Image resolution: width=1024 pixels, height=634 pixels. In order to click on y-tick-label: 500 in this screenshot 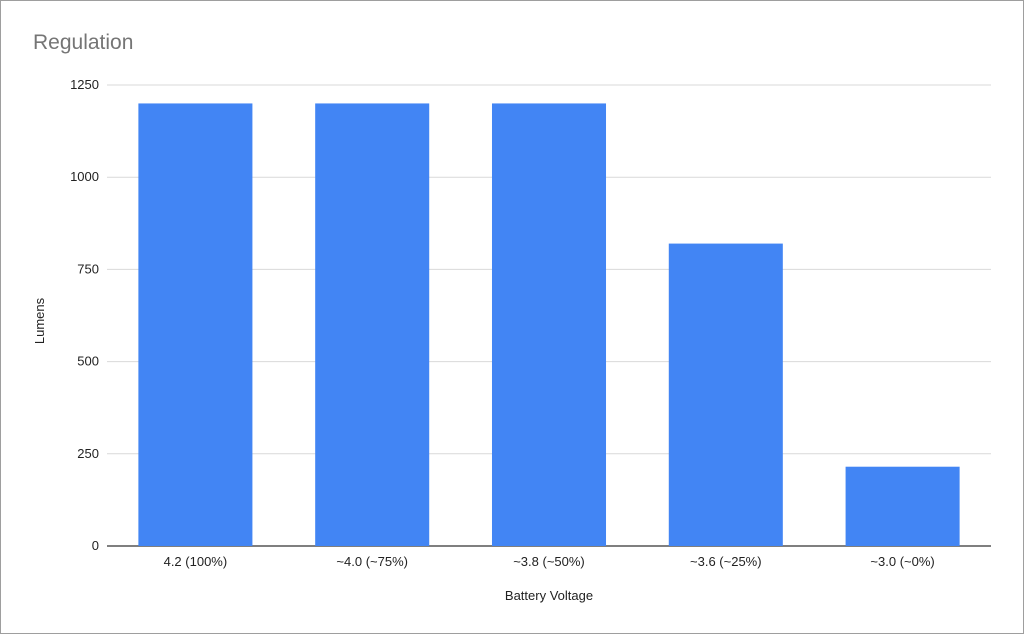, I will do `click(88, 361)`.